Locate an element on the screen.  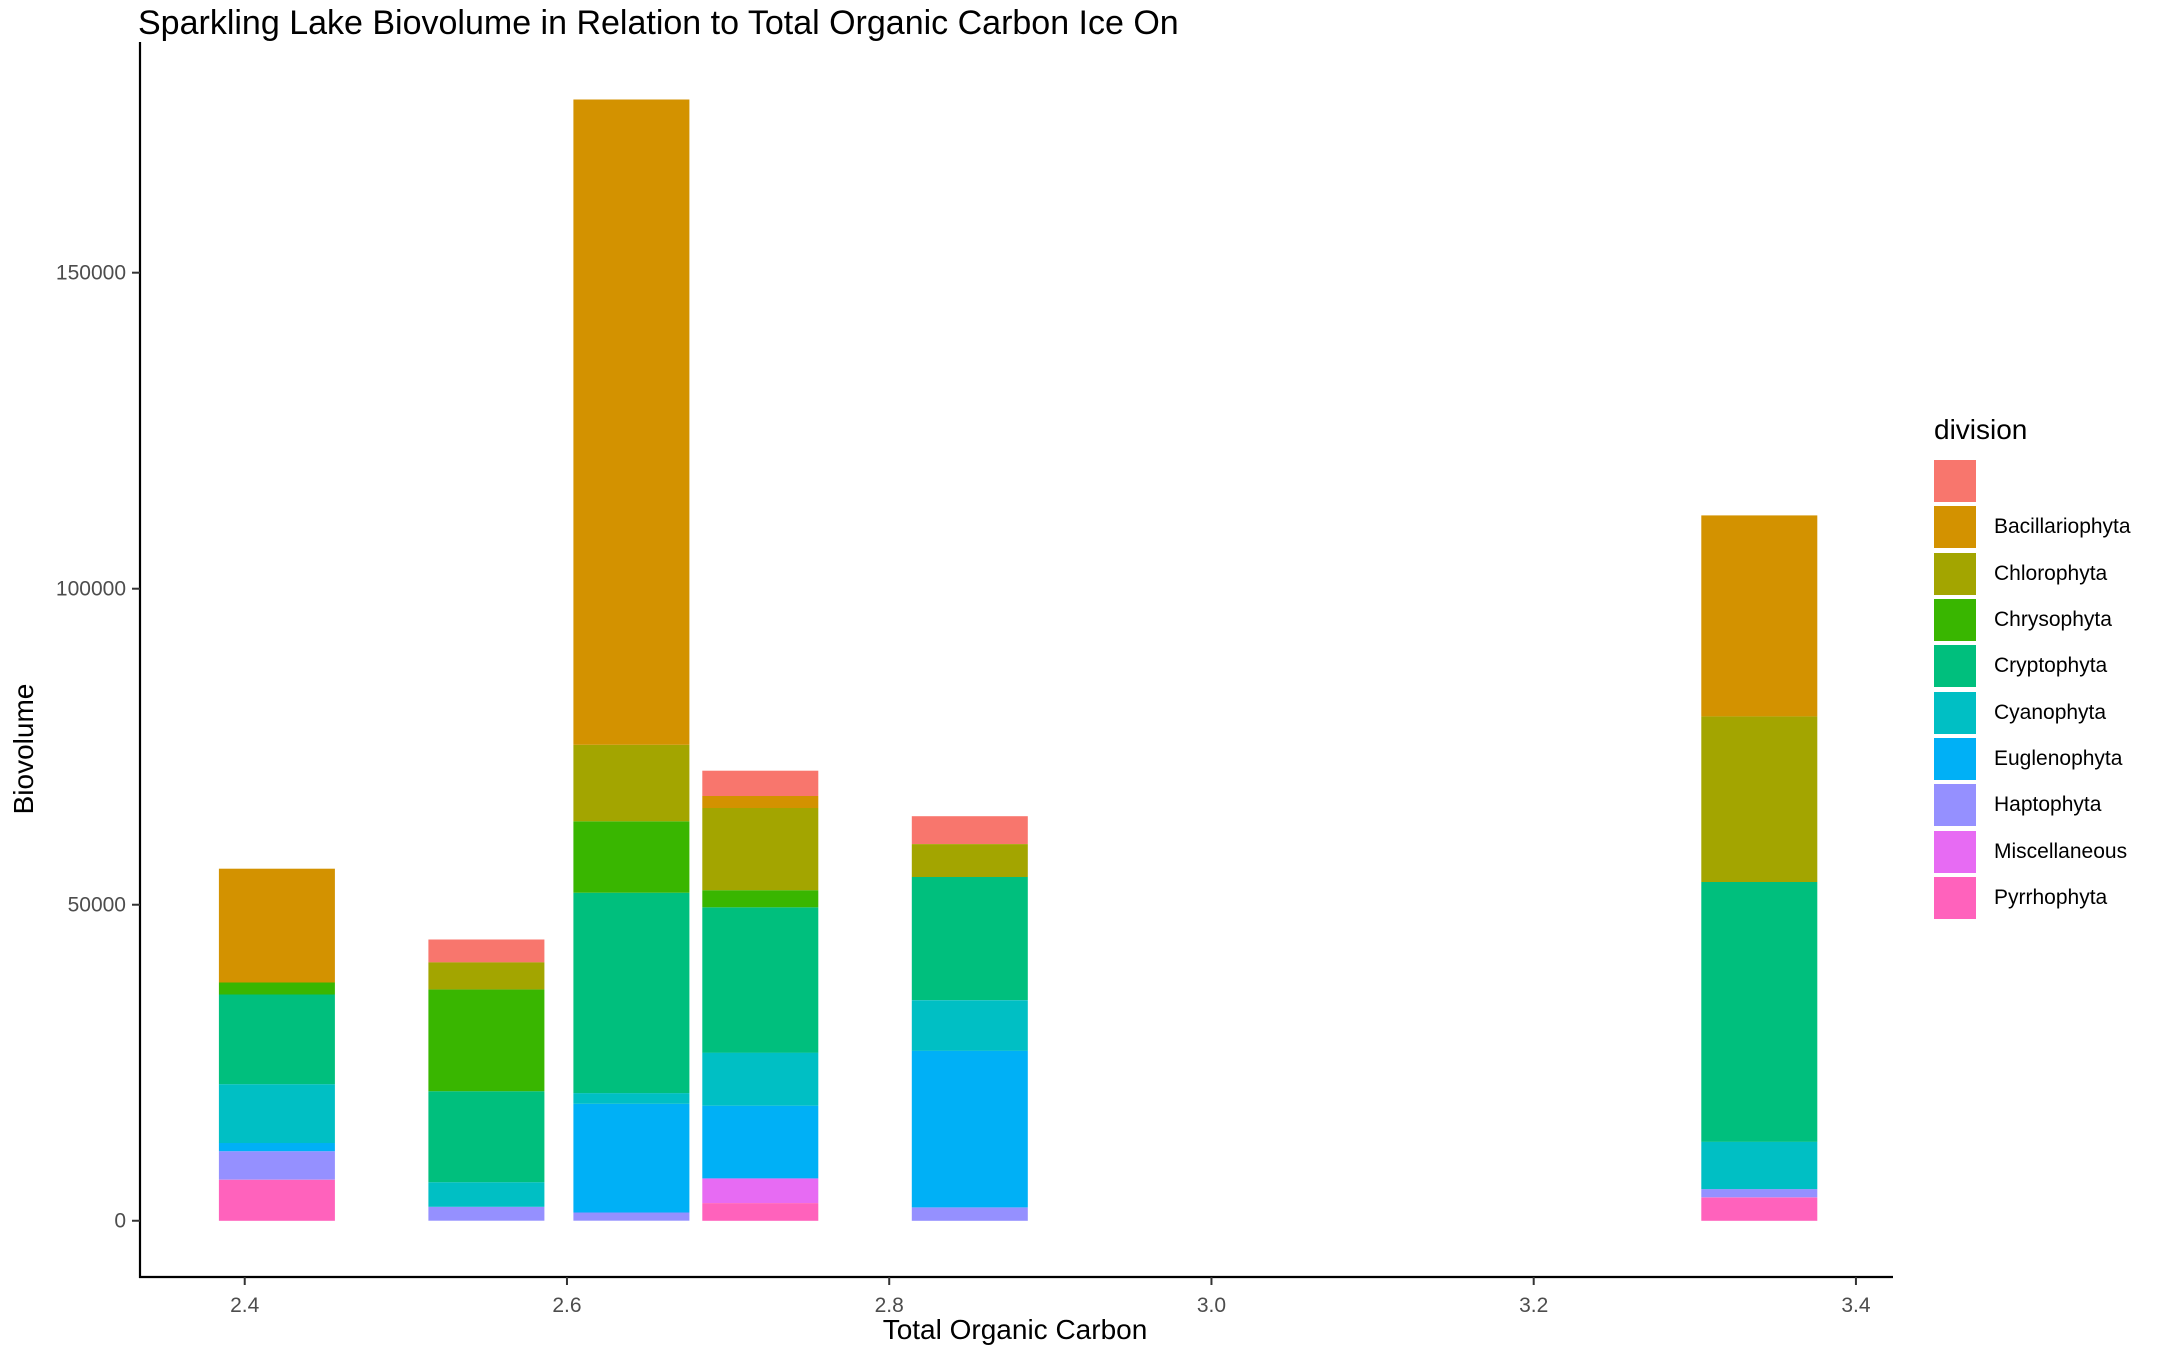
bar-segment-2-chrysophyta is located at coordinates (486, 1040).